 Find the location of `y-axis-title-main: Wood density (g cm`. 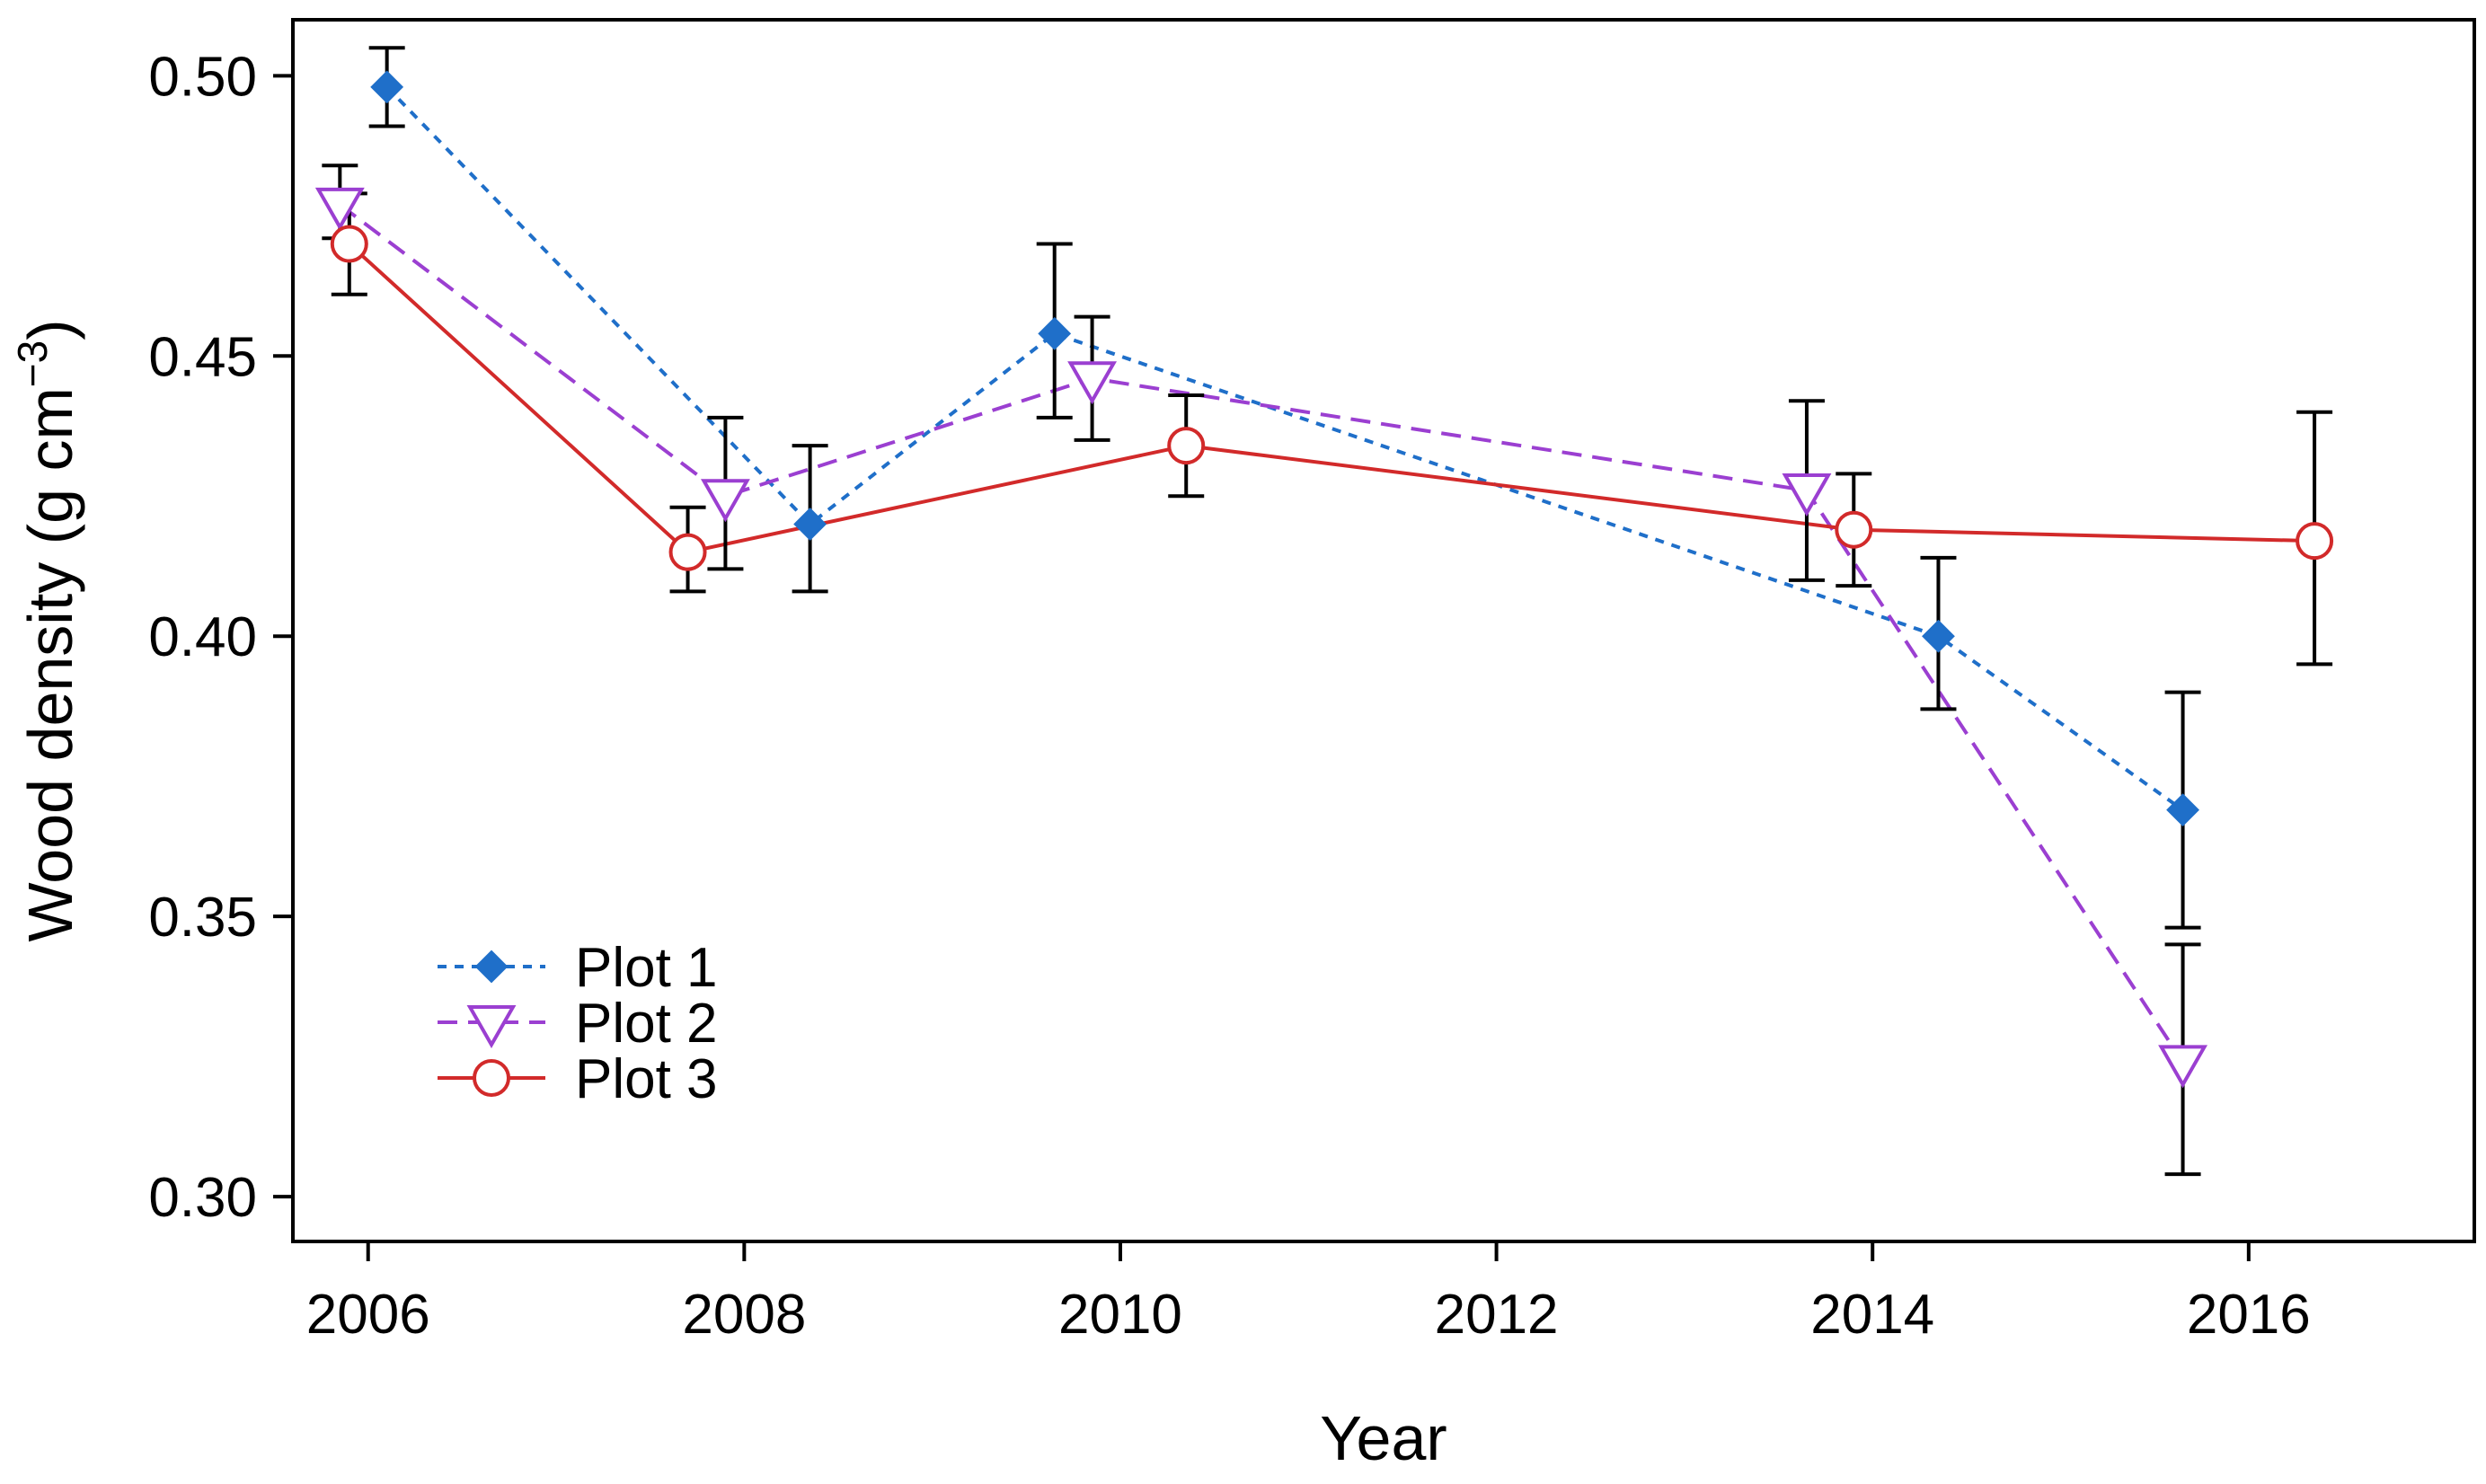

y-axis-title-main: Wood density (g cm is located at coordinates (50, 664).